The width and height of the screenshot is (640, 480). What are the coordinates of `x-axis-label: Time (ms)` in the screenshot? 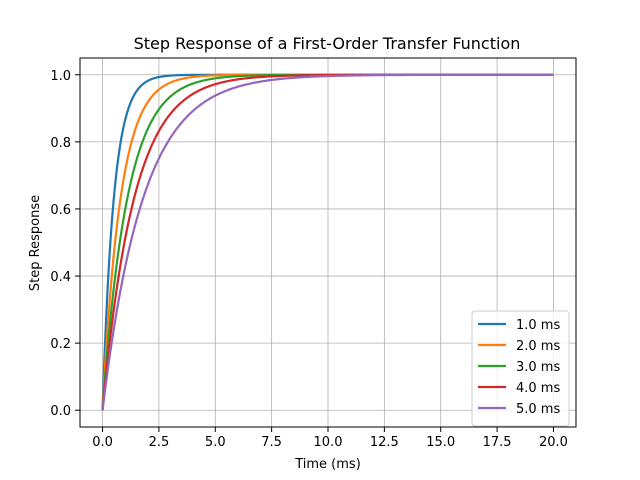 It's located at (327, 464).